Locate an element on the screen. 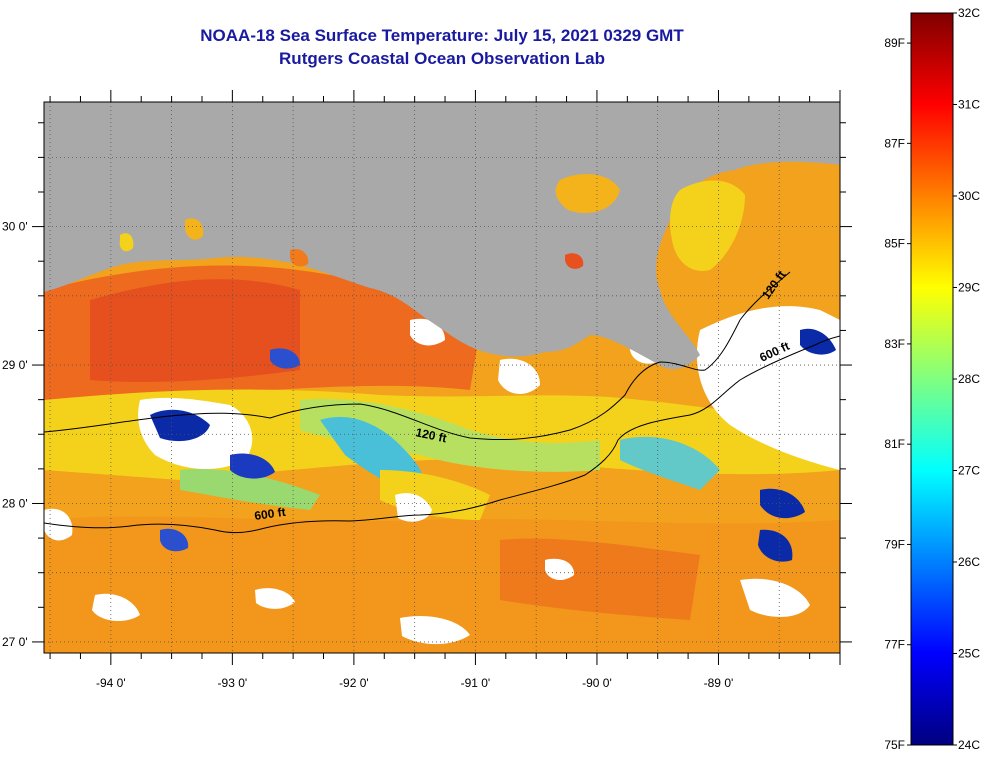 The width and height of the screenshot is (992, 761). map-subtitle: Rutgers Coastal Ocean Observation Lab is located at coordinates (442, 58).